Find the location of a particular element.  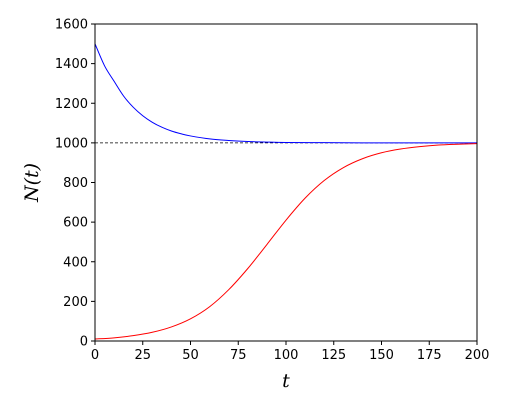

y-tick-label: 1600 is located at coordinates (71, 25).